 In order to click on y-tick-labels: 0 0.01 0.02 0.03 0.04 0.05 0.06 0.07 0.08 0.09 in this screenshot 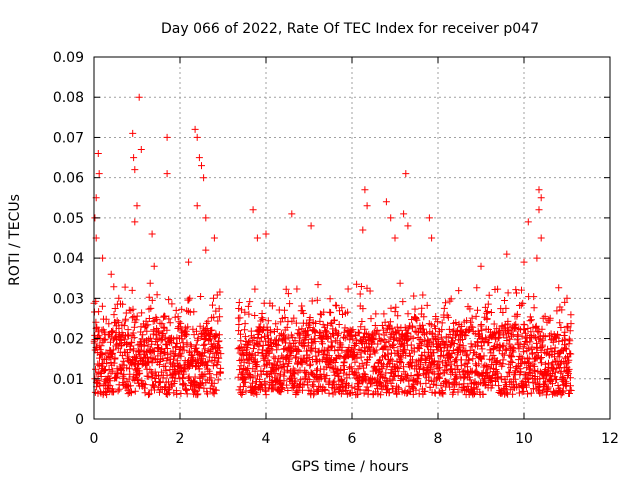, I will do `click(68, 239)`.